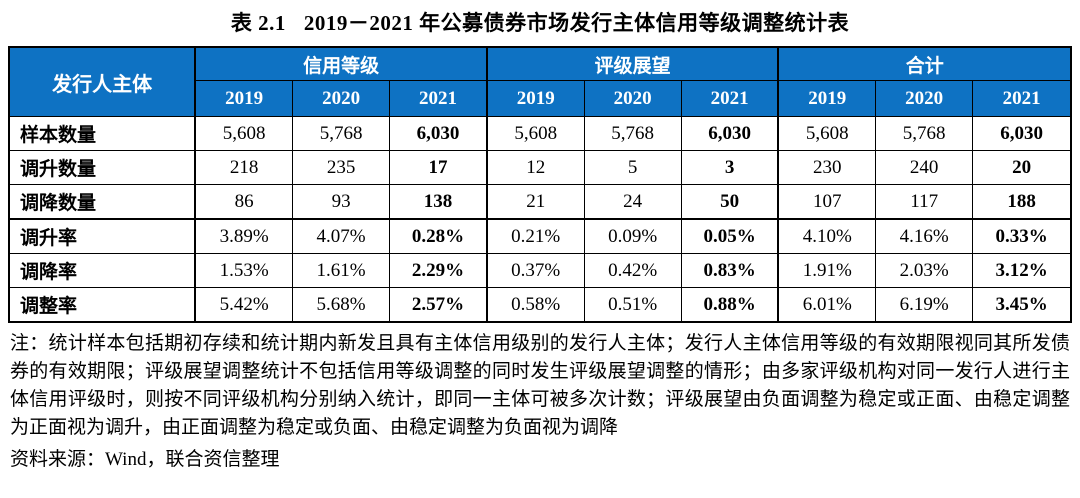 The width and height of the screenshot is (1080, 498). I want to click on table-cell: 4.07%, so click(341, 236).